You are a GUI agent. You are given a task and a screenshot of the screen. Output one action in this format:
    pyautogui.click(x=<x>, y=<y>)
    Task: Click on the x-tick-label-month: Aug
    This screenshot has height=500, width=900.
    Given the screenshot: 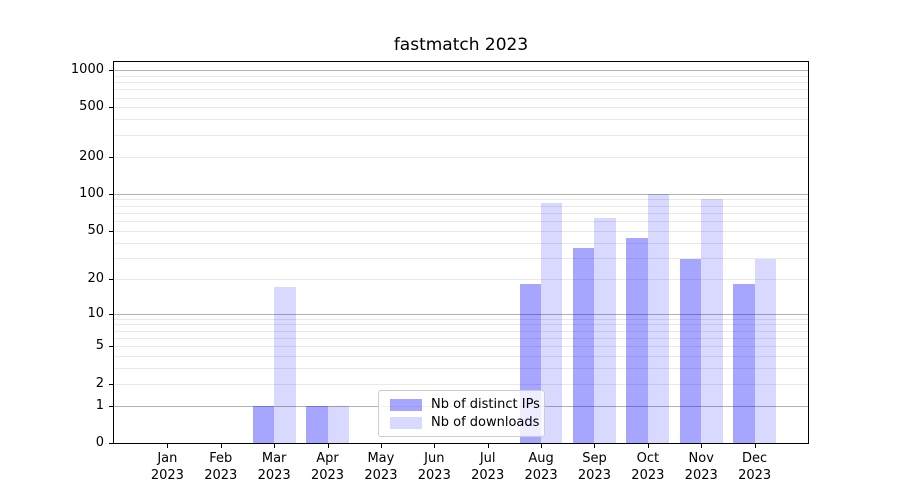 What is the action you would take?
    pyautogui.click(x=541, y=458)
    